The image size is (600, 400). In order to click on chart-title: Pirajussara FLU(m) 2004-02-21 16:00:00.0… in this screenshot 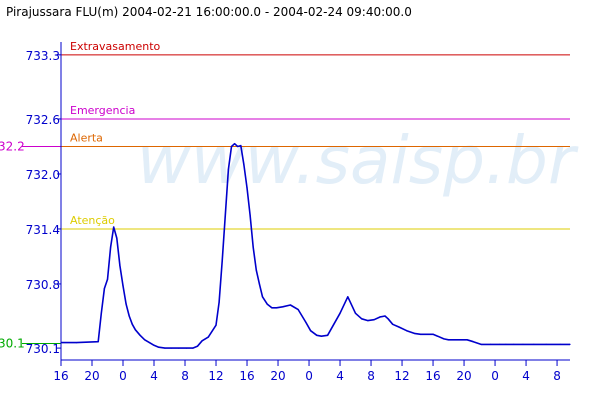, I will do `click(209, 12)`.